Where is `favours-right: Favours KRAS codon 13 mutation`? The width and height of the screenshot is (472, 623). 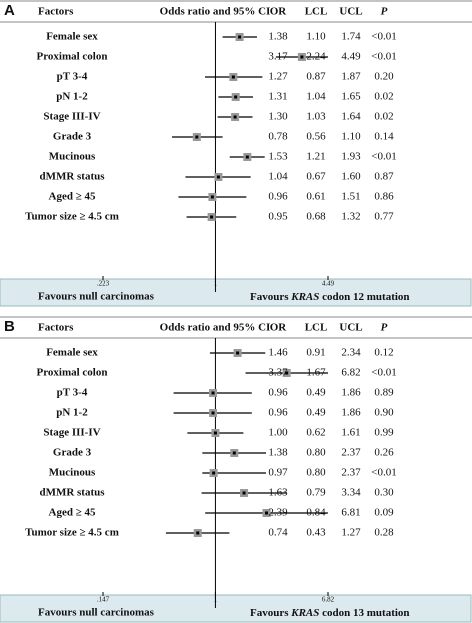 favours-right: Favours KRAS codon 13 mutation is located at coordinates (330, 613).